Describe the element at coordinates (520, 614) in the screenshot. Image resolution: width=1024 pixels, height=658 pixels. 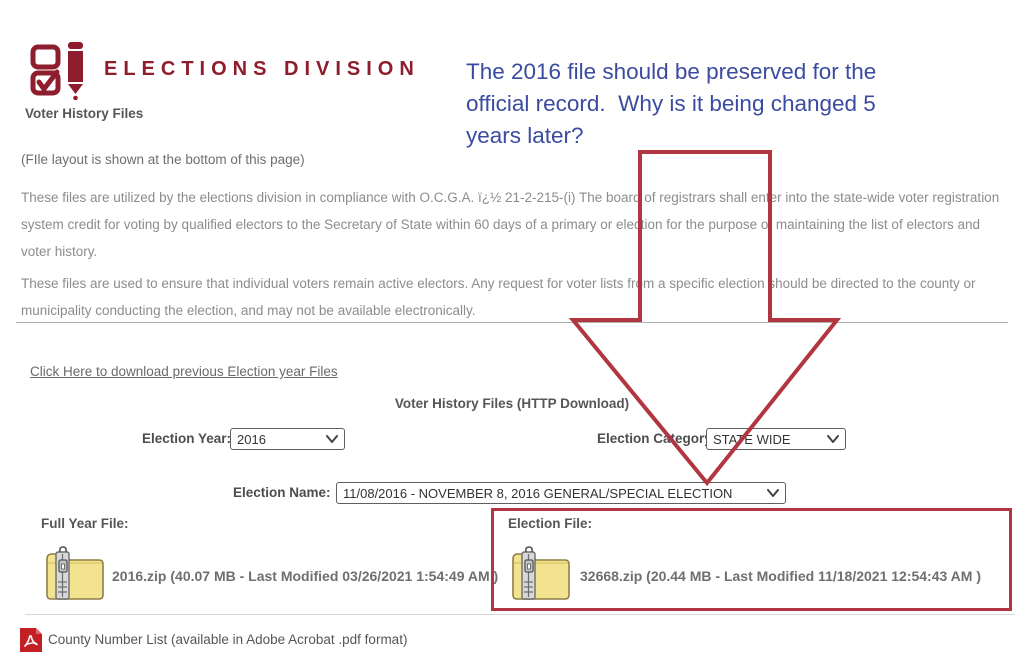
I see `bottom-divider` at that location.